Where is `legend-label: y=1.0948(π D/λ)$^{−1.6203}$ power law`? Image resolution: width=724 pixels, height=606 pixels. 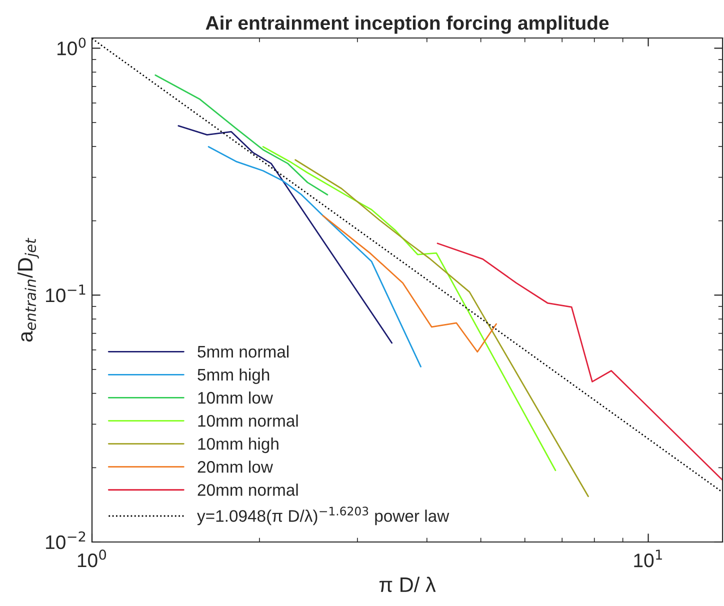
legend-label: y=1.0948(π D/λ)$^{−1.6203}$ power law is located at coordinates (323, 516).